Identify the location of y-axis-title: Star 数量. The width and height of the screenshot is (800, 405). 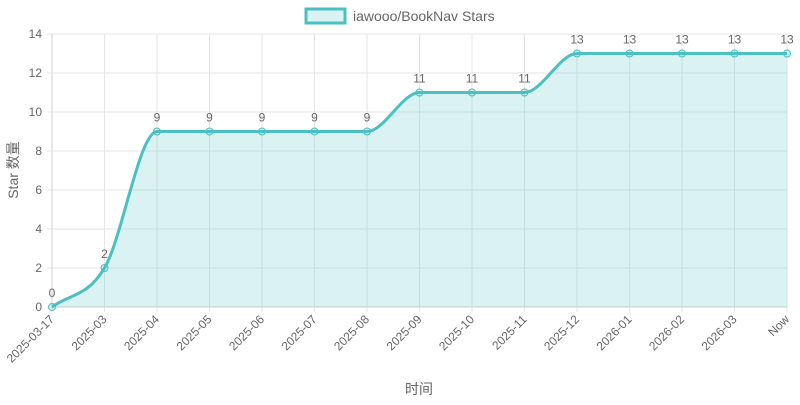
(13, 170).